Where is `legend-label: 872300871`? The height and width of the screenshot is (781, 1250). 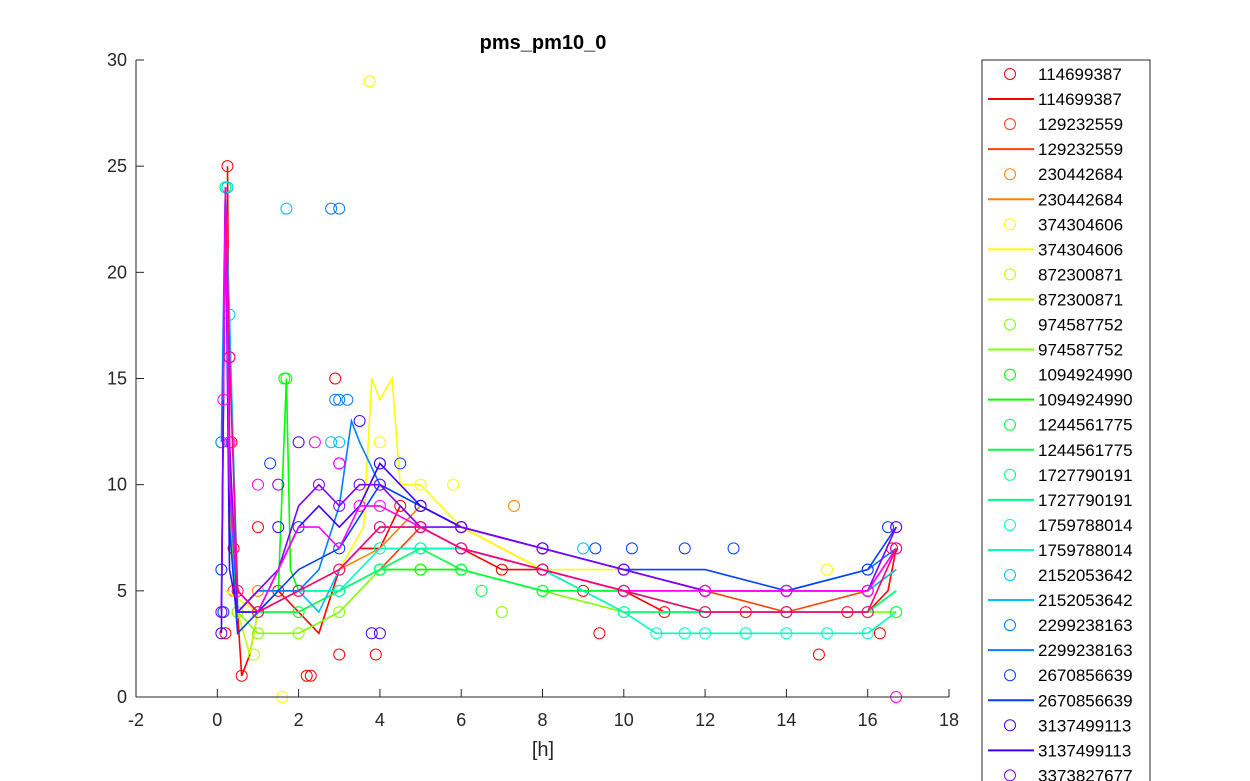 legend-label: 872300871 is located at coordinates (1080, 274).